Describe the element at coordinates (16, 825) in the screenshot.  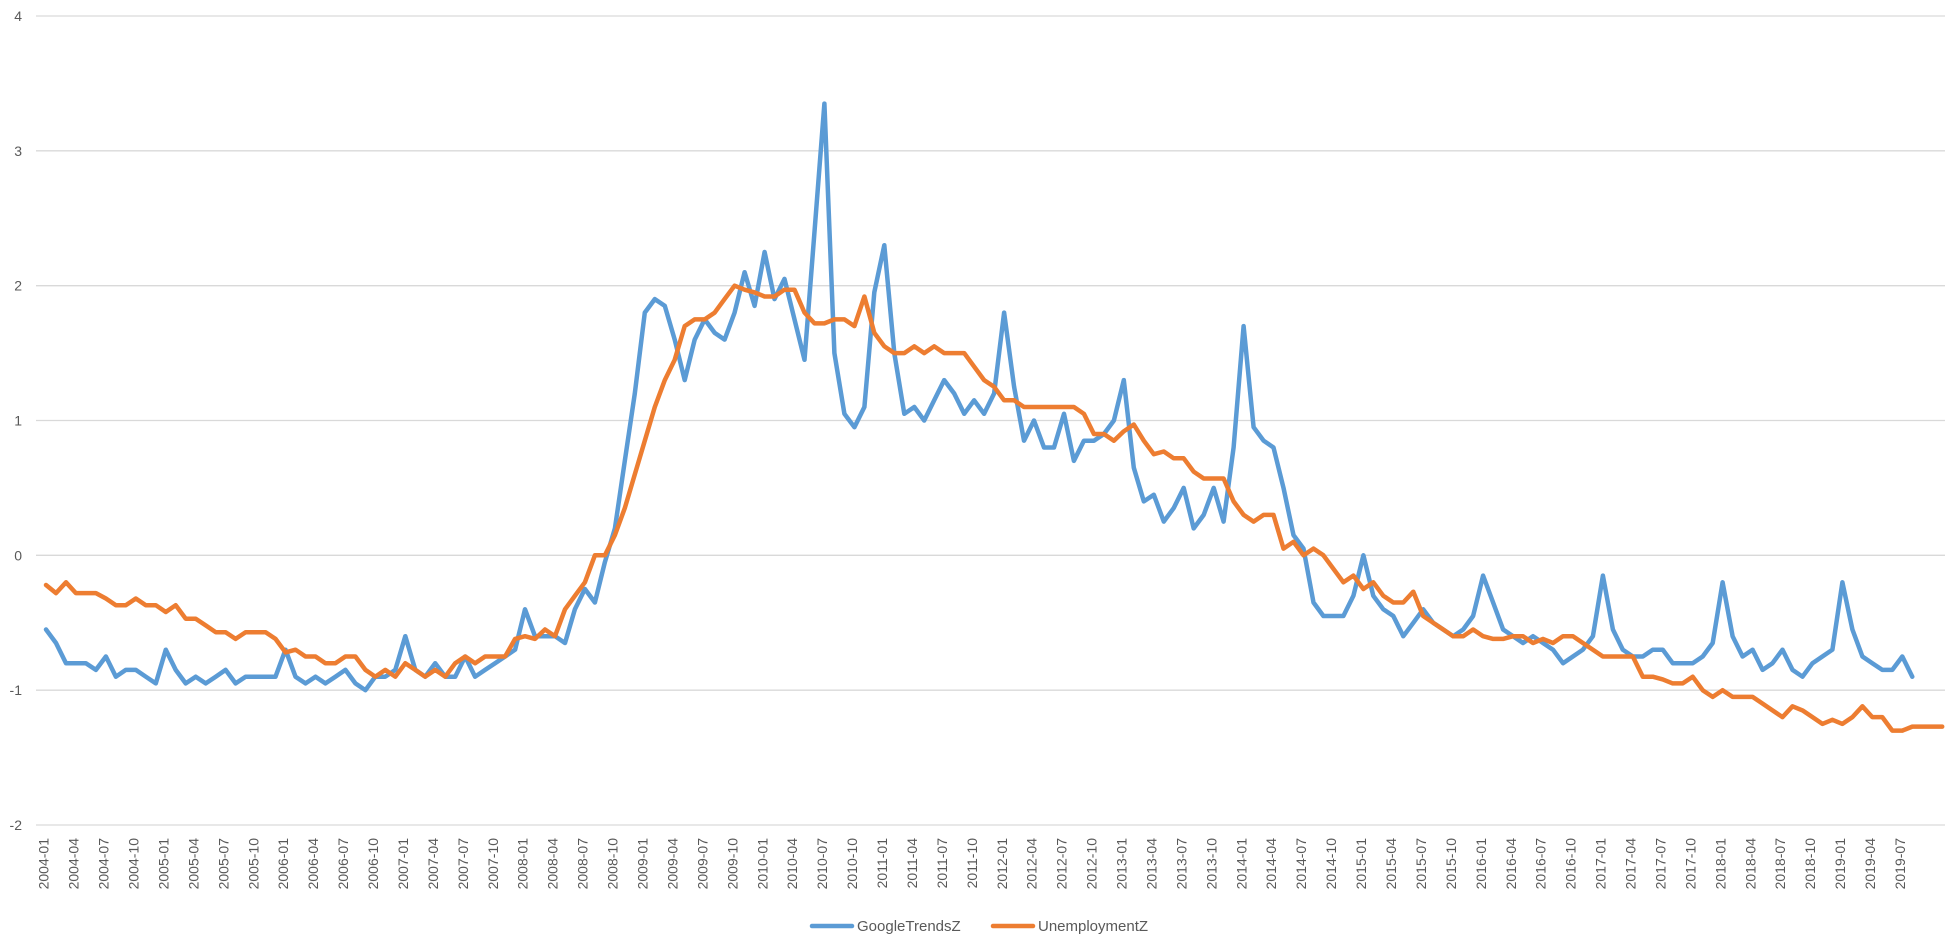
I see `y-tick-label: -2` at that location.